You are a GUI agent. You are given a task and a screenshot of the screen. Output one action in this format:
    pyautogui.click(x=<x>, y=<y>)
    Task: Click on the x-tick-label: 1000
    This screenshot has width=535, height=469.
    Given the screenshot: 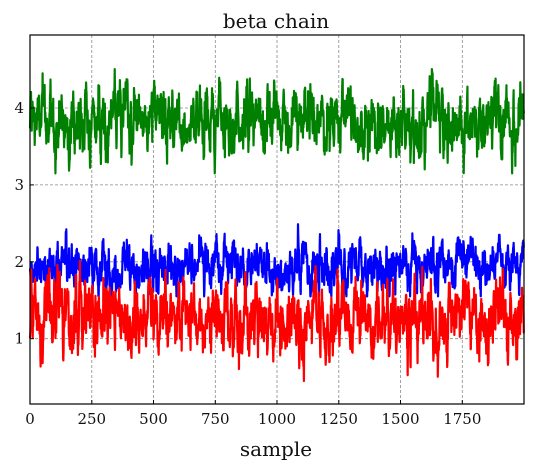 What is the action you would take?
    pyautogui.click(x=277, y=419)
    